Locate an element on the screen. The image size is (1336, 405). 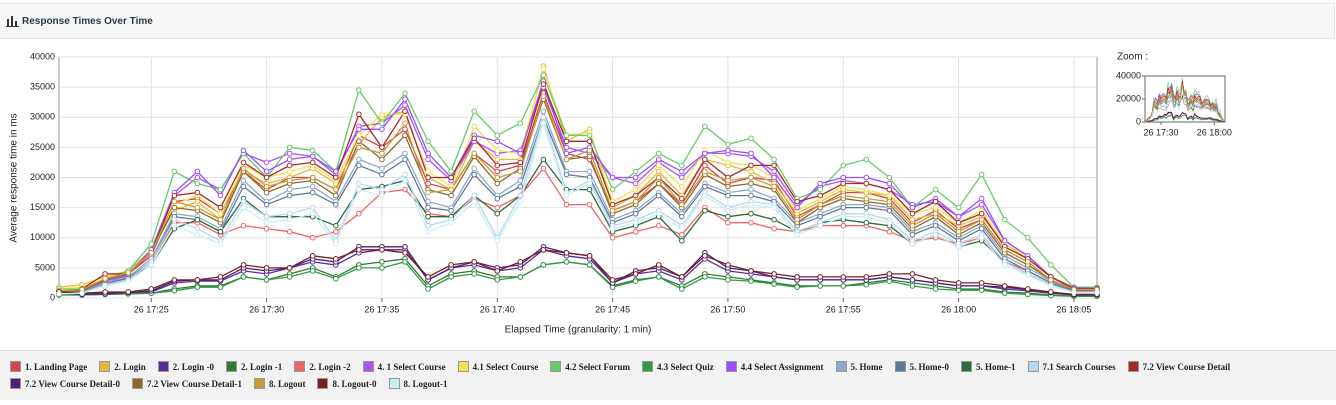
legend-item: 4.4 Select Assignment is located at coordinates (774, 366).